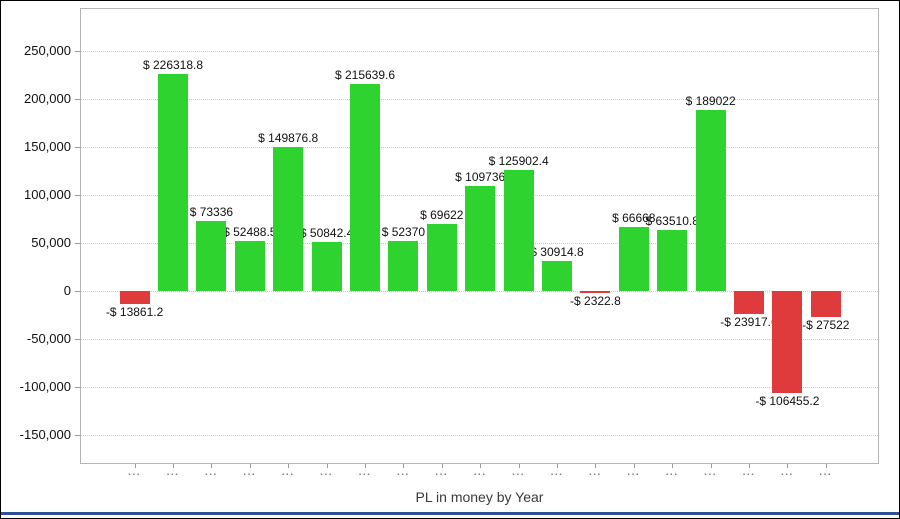 The width and height of the screenshot is (900, 519). Describe the element at coordinates (442, 215) in the screenshot. I see `bar-value-label: $ 69622` at that location.